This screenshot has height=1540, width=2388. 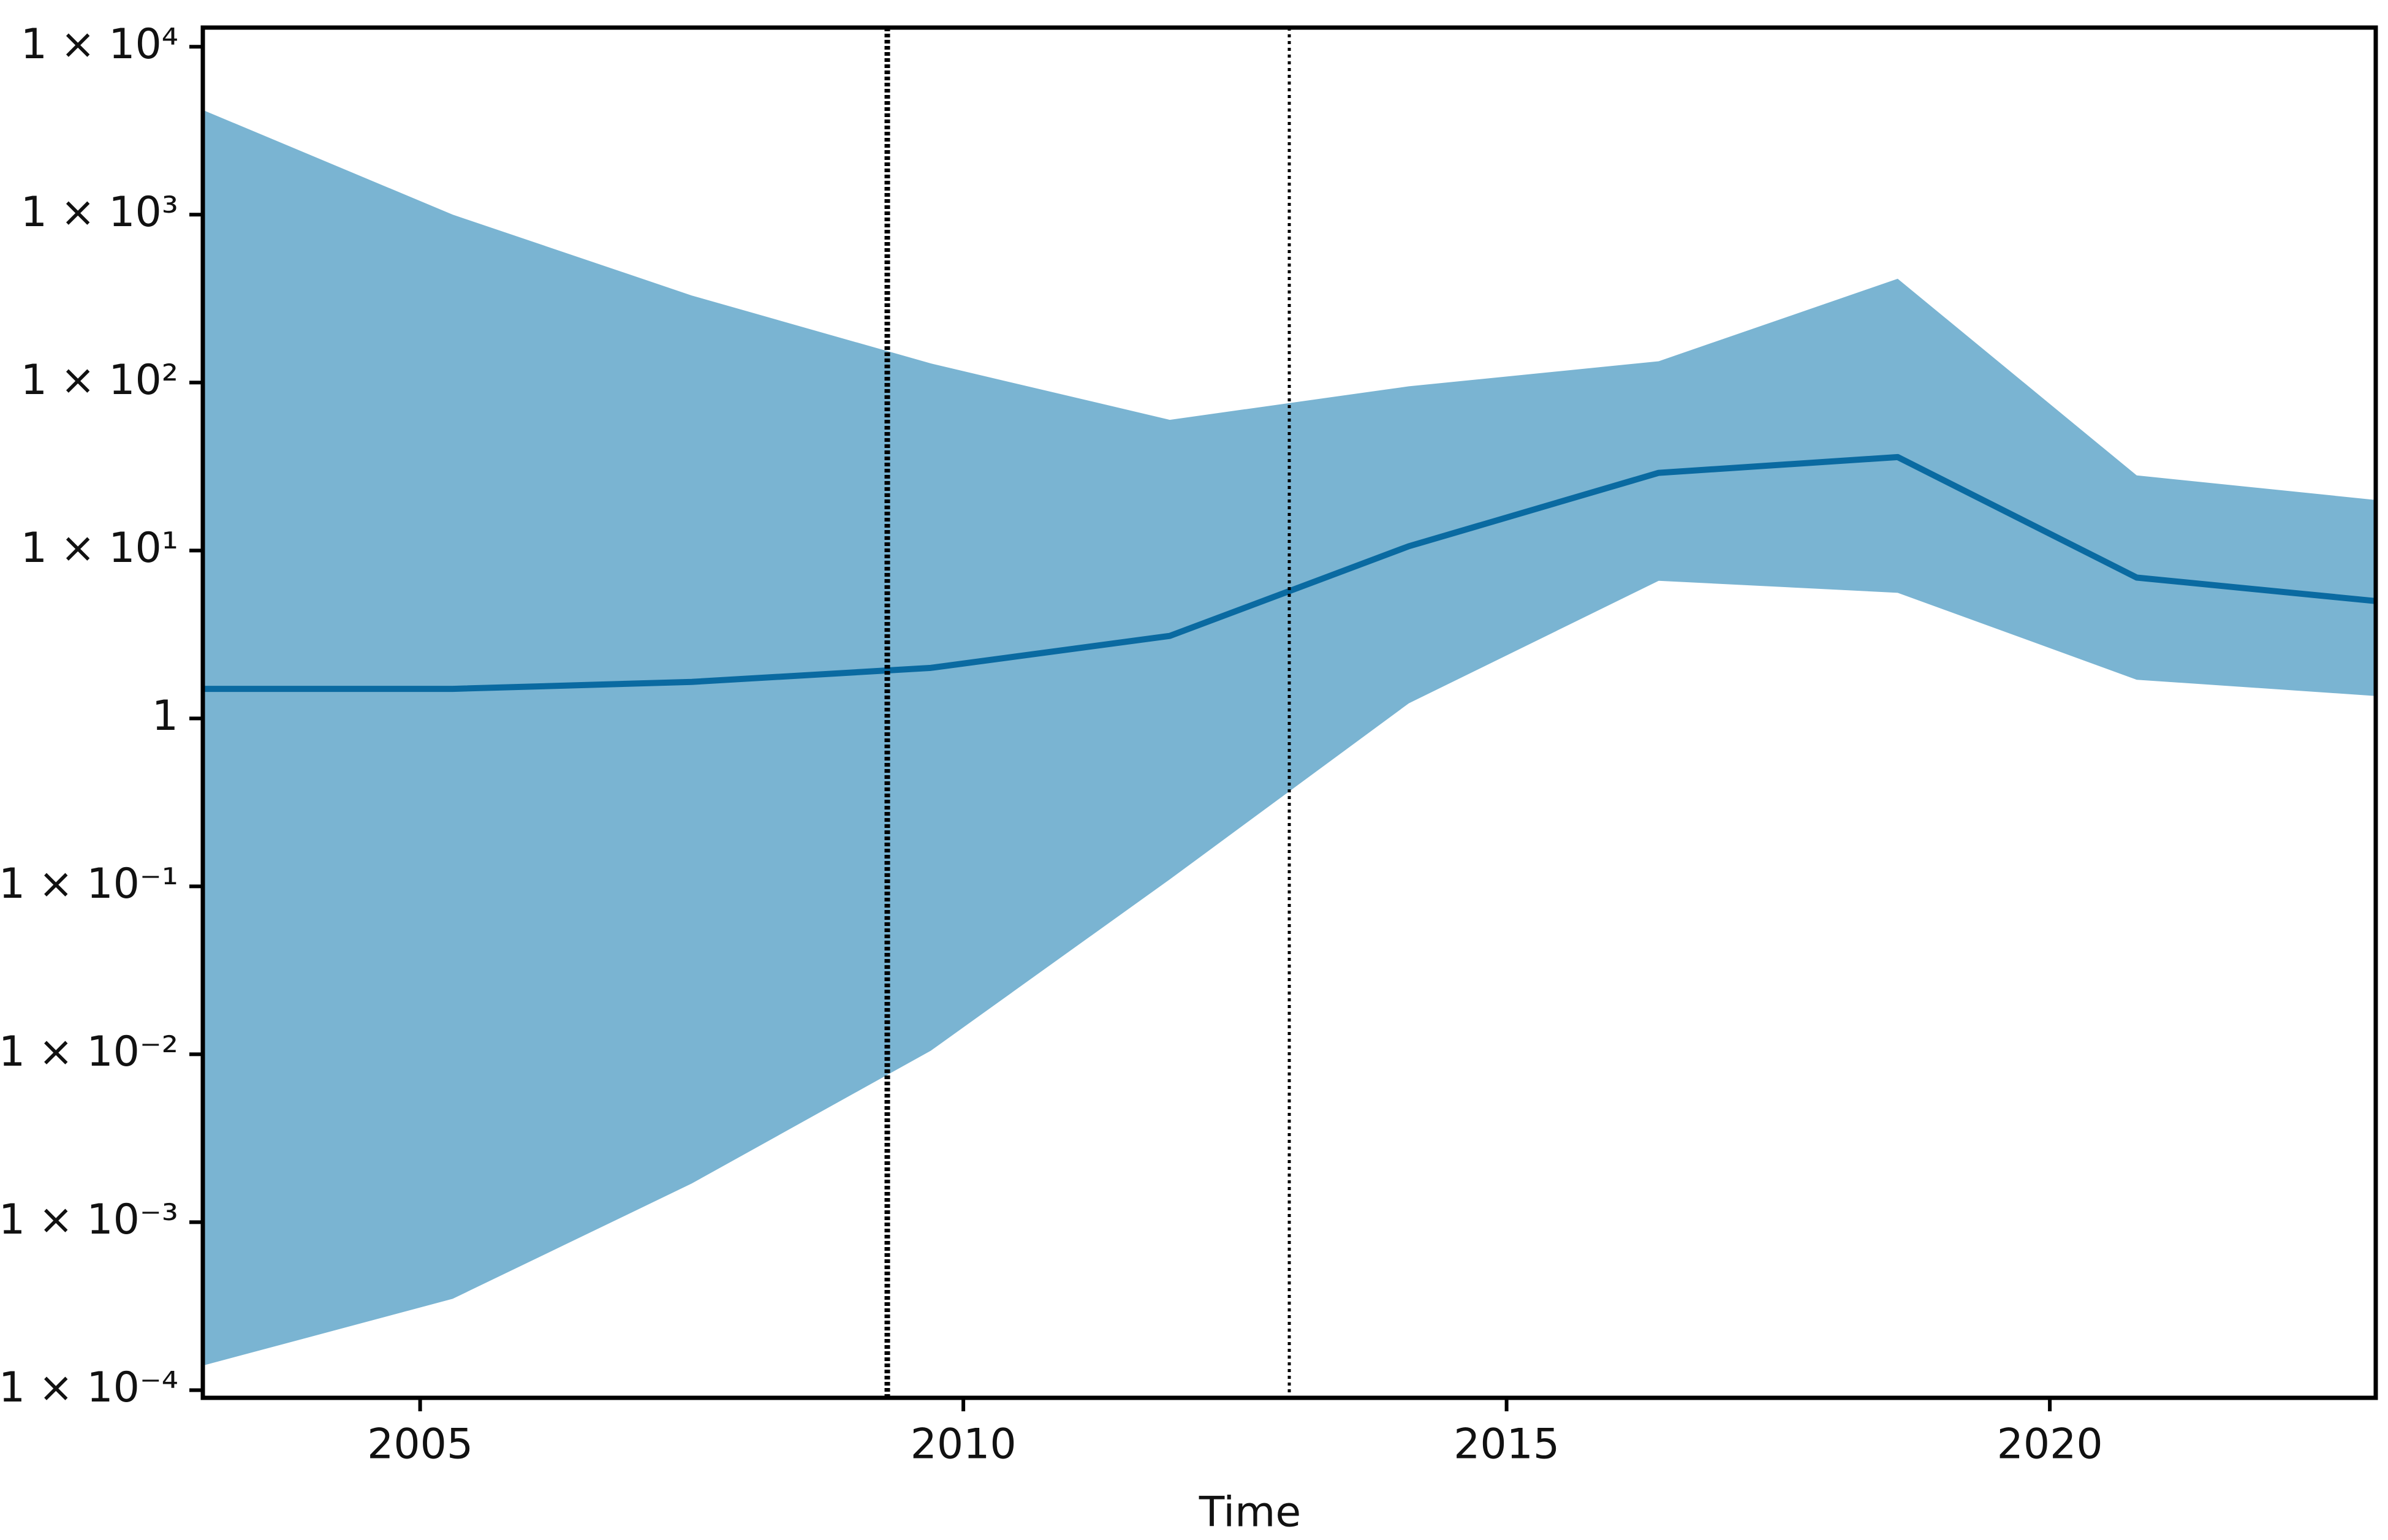 I want to click on y-tick-label: 1 × 10², so click(x=99, y=380).